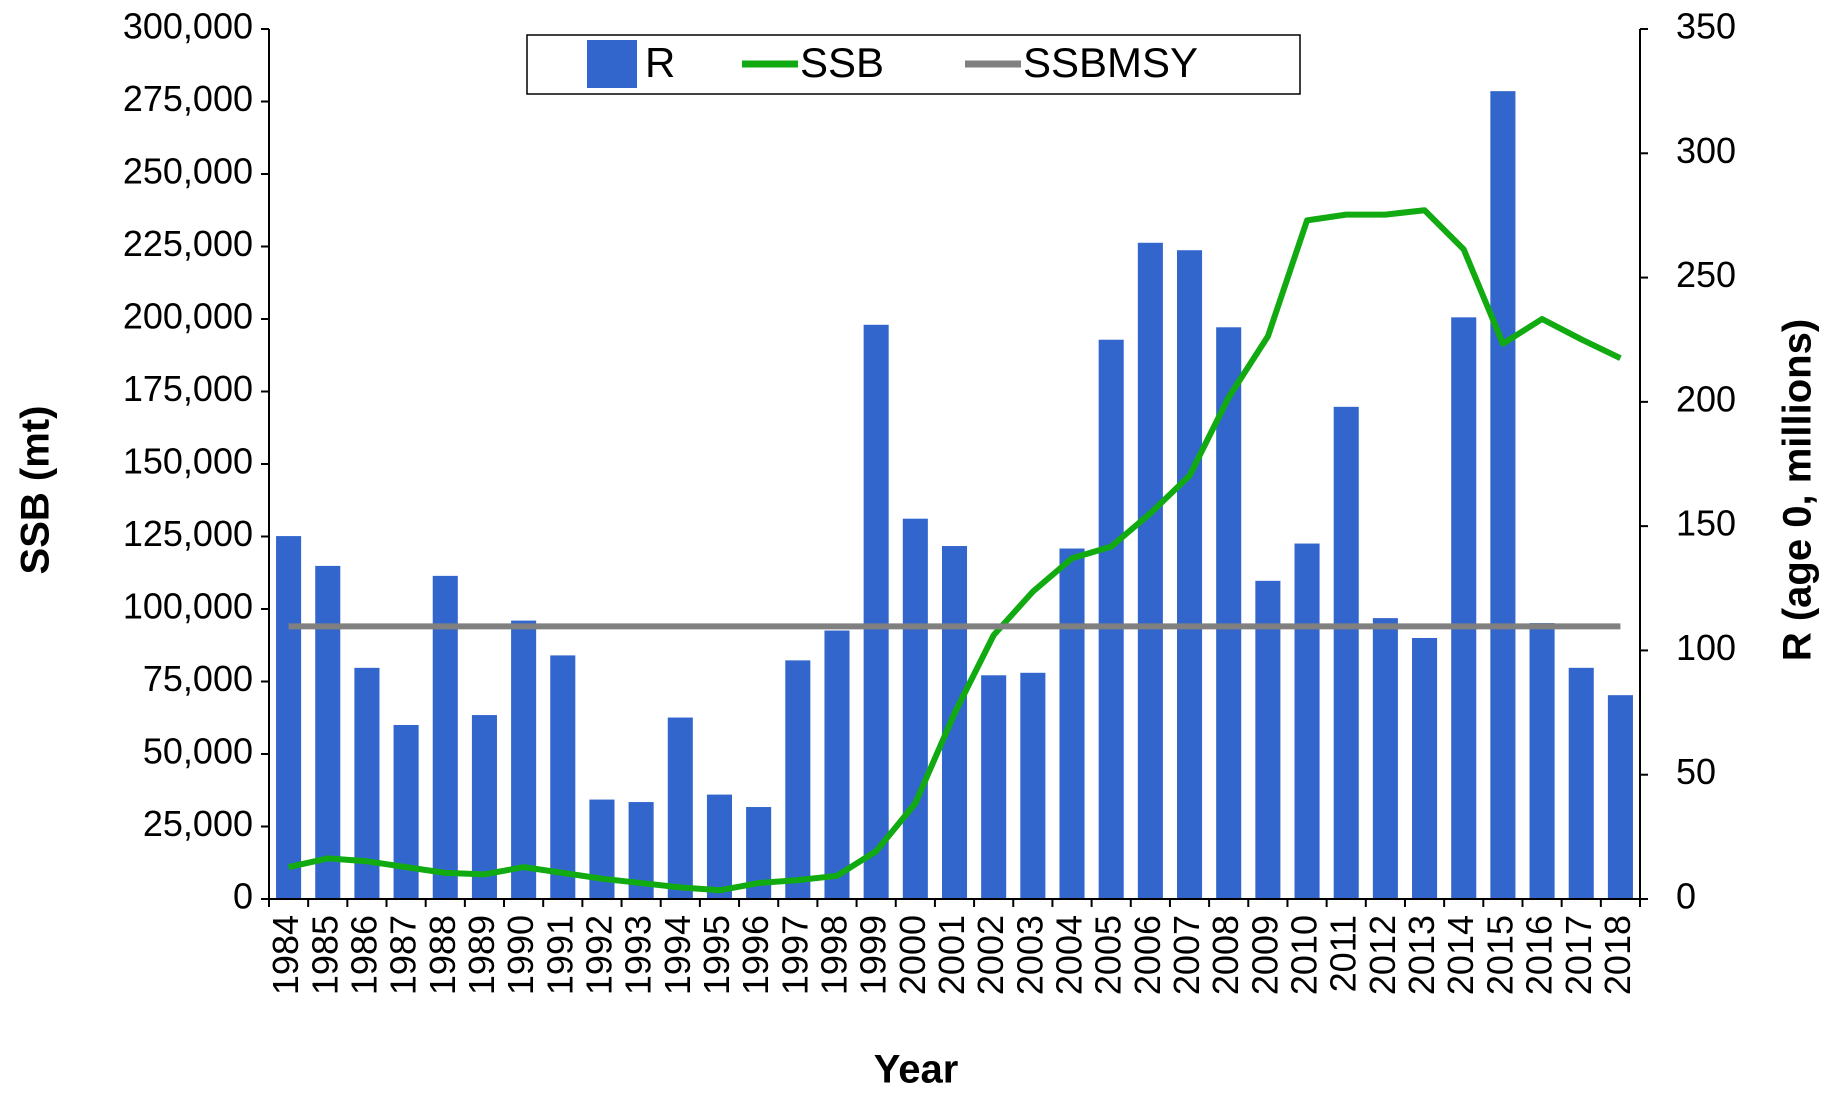  What do you see at coordinates (755, 955) in the screenshot?
I see `x-tick-label: 1996` at bounding box center [755, 955].